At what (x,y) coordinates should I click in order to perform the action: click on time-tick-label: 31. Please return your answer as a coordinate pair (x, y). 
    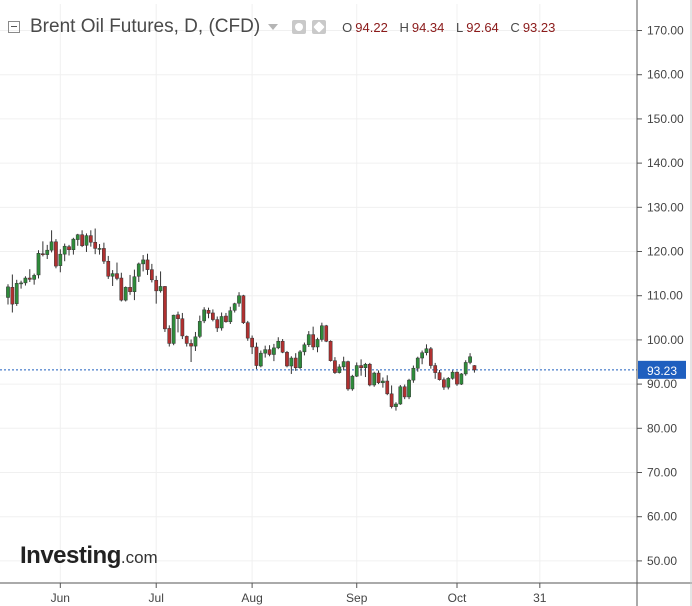
    Looking at the image, I should click on (540, 598).